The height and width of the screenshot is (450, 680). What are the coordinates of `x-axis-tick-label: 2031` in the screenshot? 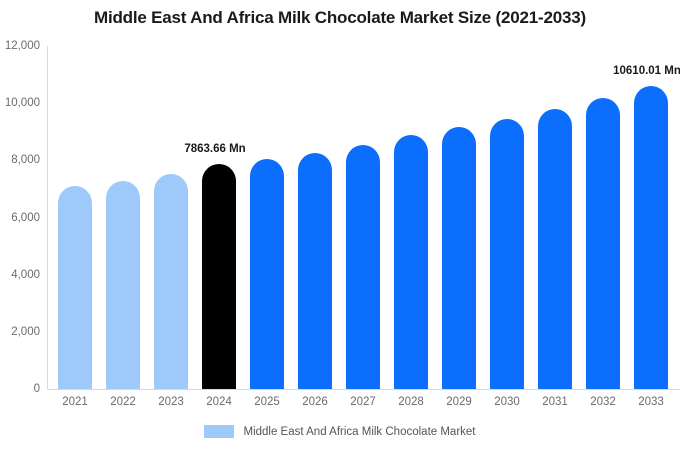 It's located at (555, 402).